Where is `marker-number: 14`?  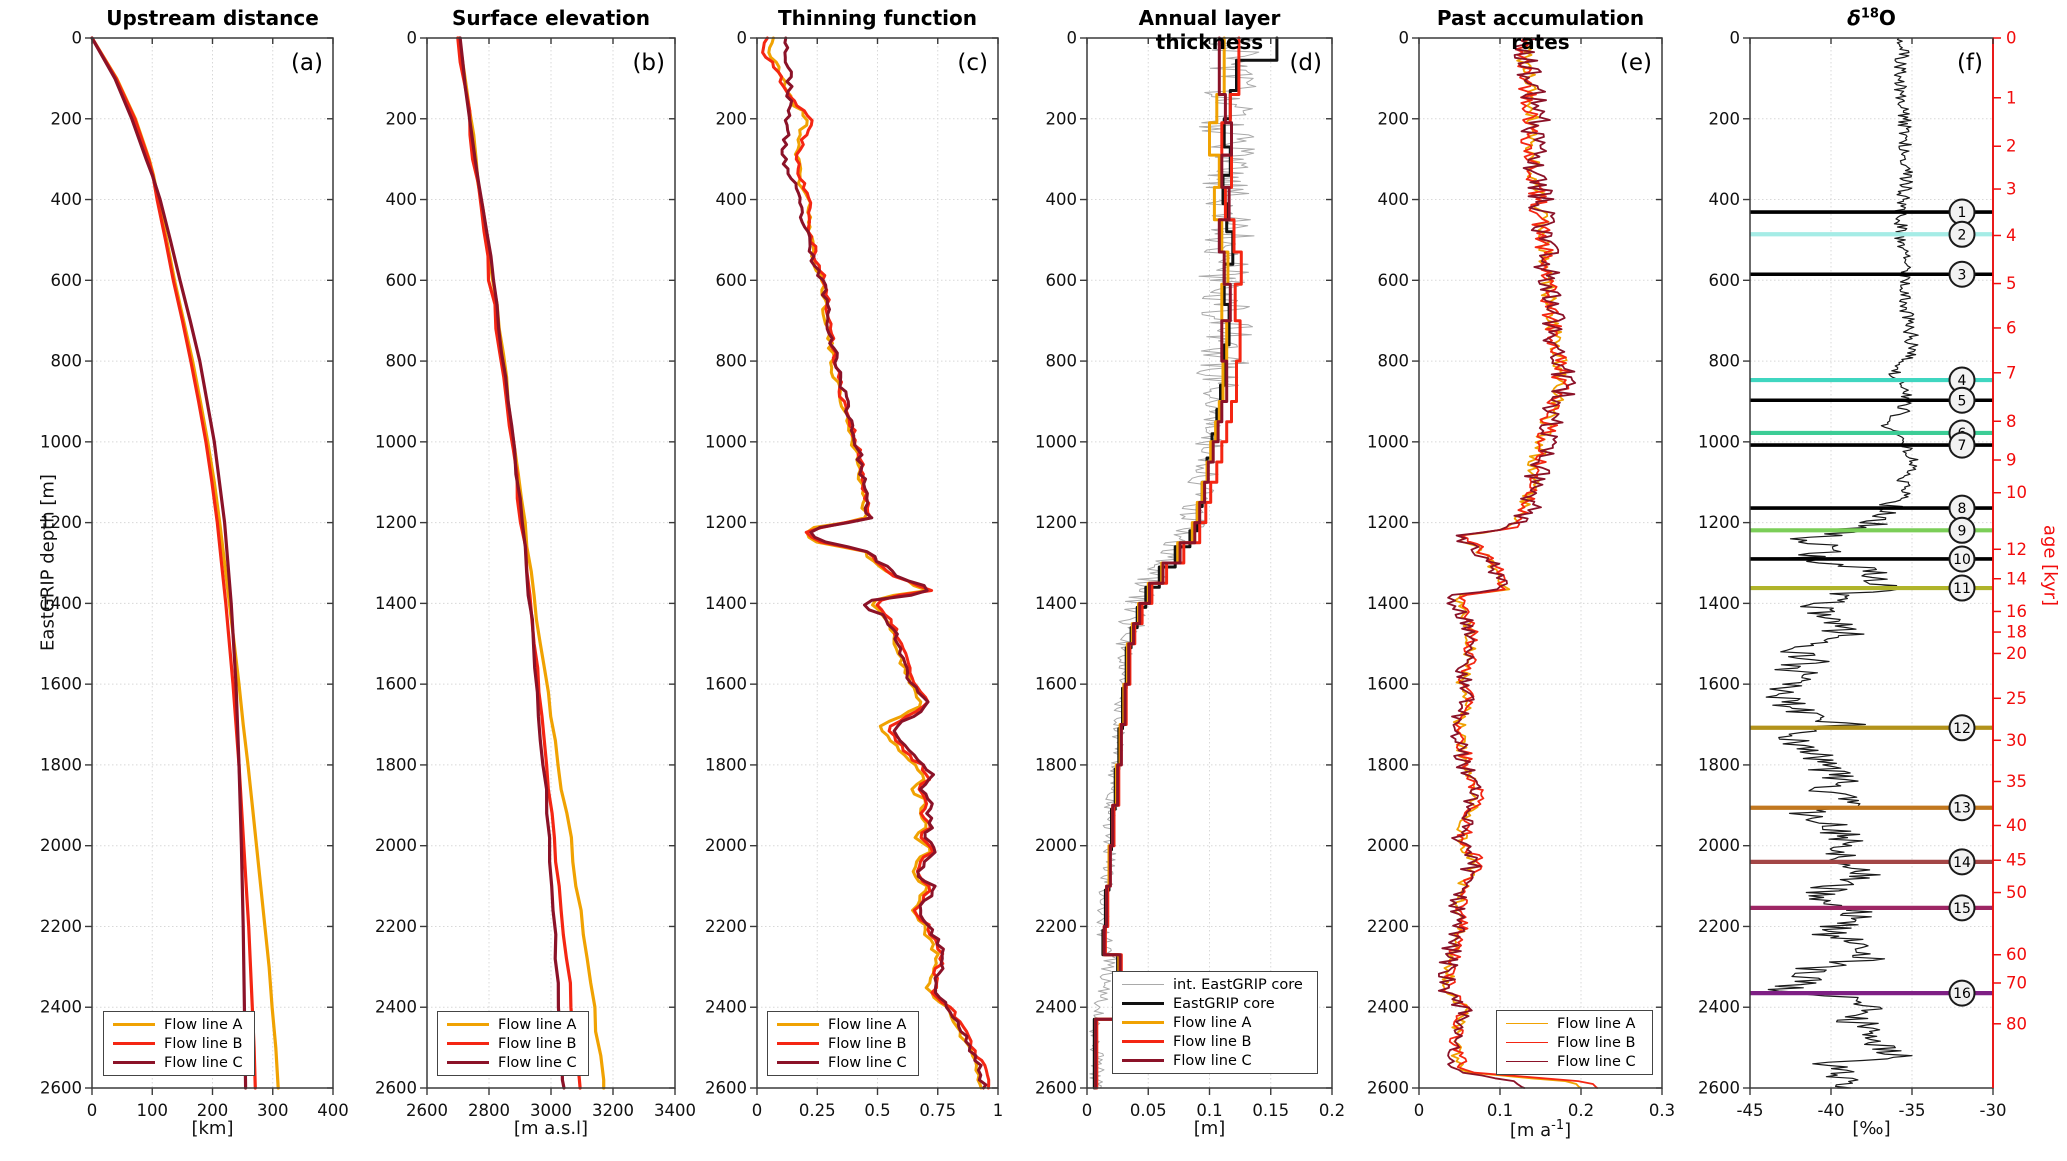
marker-number: 14 is located at coordinates (1962, 863).